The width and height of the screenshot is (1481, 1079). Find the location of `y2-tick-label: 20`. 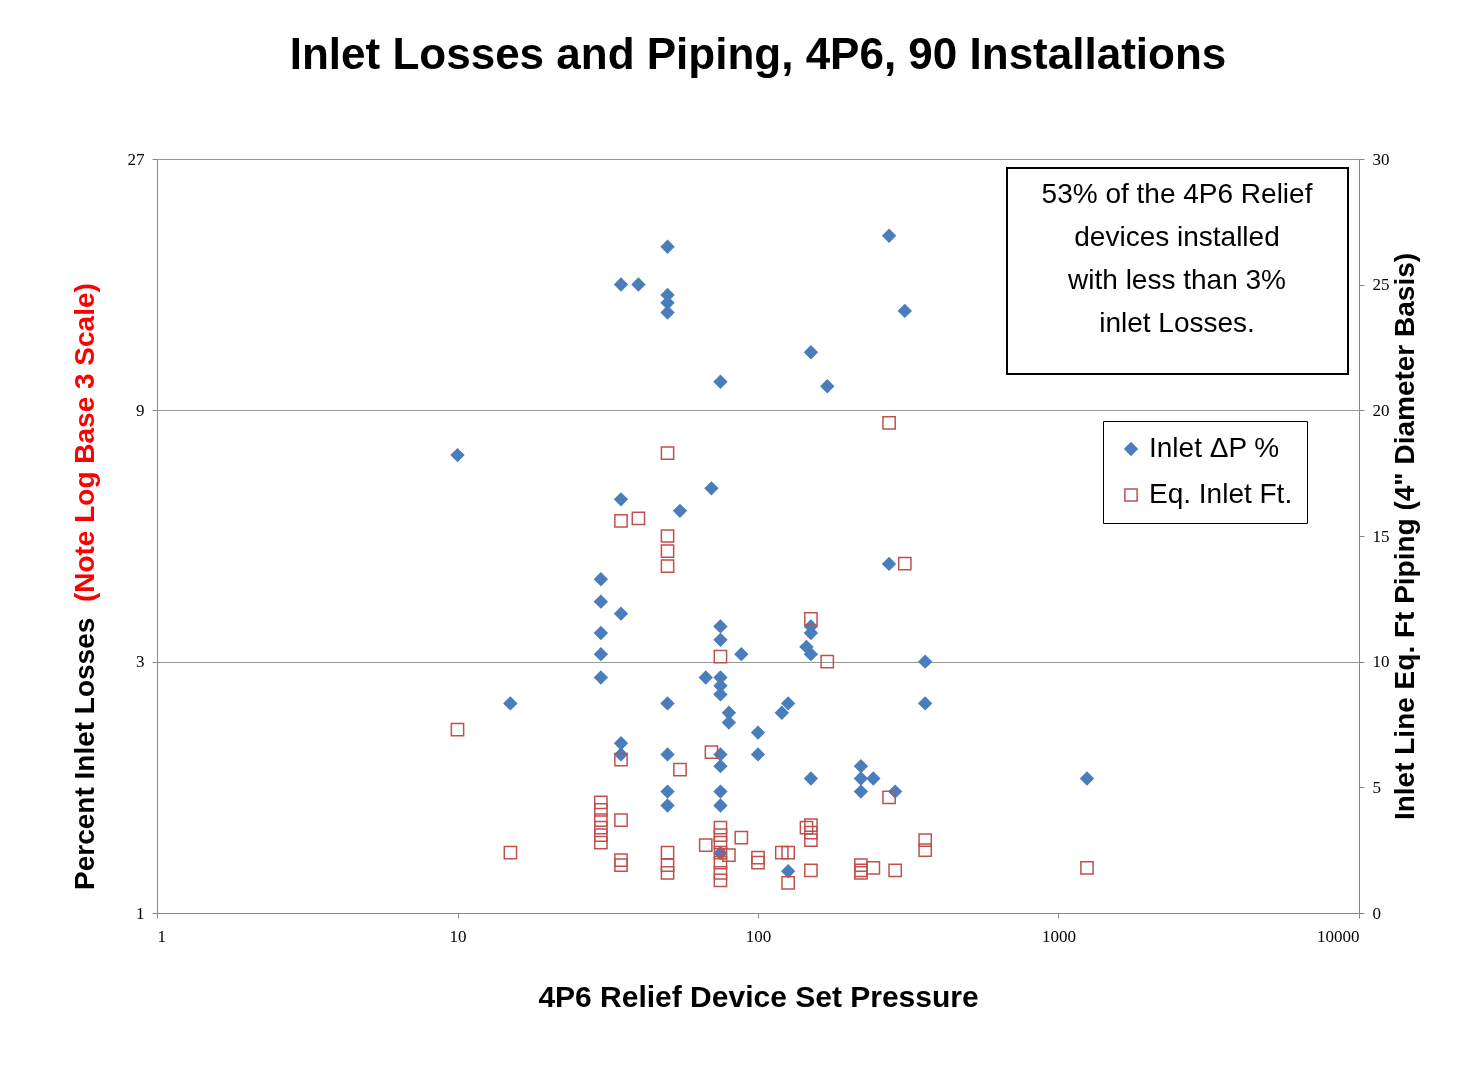

y2-tick-label: 20 is located at coordinates (1381, 410).